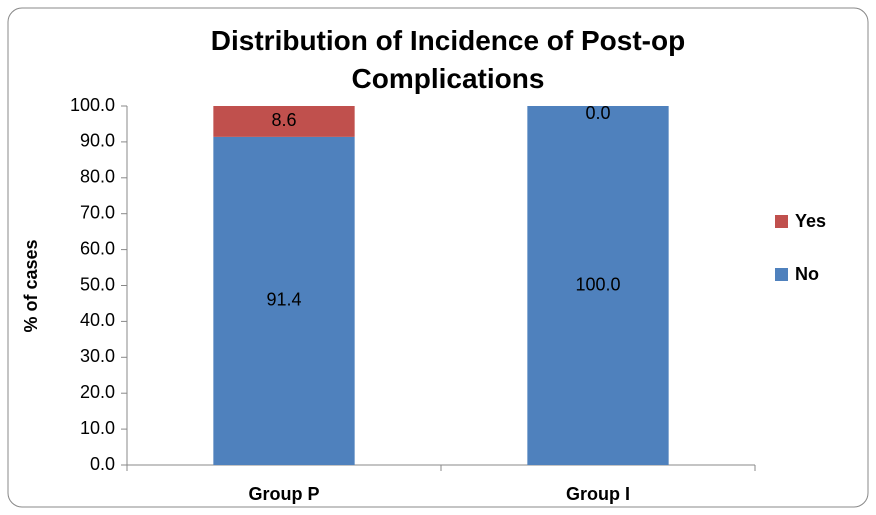  I want to click on y-tick-label: 0.0, so click(102, 464).